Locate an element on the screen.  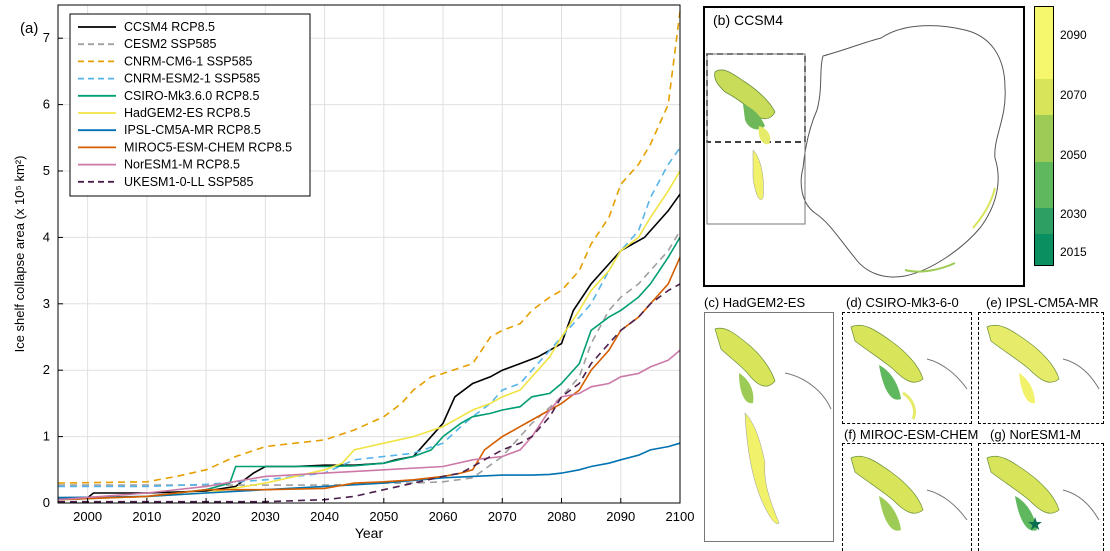
legend-entry-0: CCSM4 RCP8.5 is located at coordinates (169, 27).